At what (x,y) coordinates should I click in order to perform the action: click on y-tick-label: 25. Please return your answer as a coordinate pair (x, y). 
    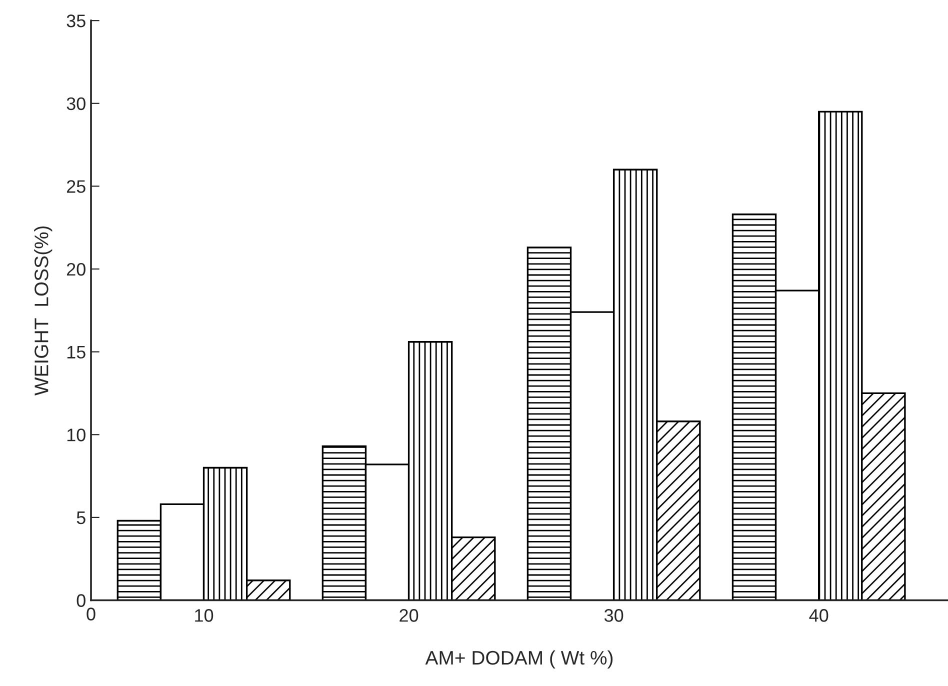
    Looking at the image, I should click on (76, 186).